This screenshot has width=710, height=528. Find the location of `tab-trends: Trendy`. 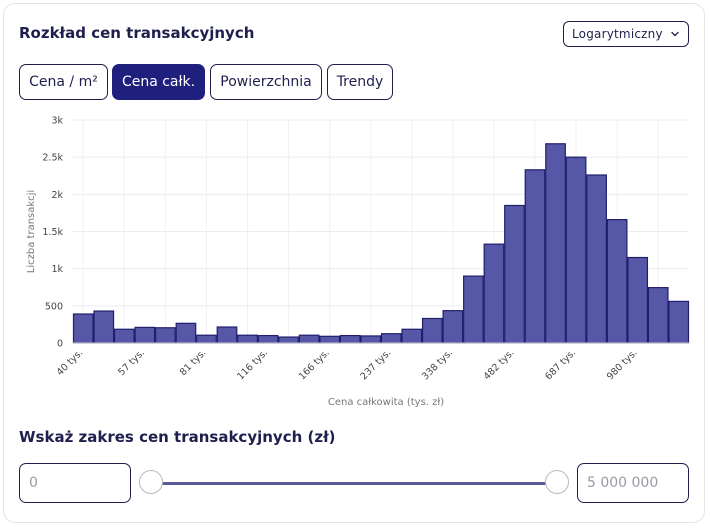

tab-trends: Trendy is located at coordinates (360, 82).